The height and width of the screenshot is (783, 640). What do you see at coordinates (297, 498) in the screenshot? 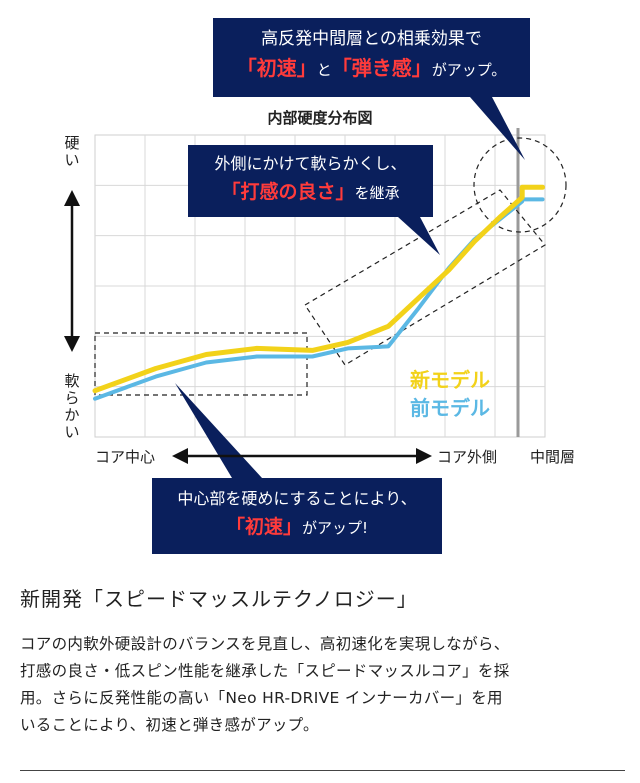
I see `callout-bottom-line1: 中心部を硬めにすることにより、` at bounding box center [297, 498].